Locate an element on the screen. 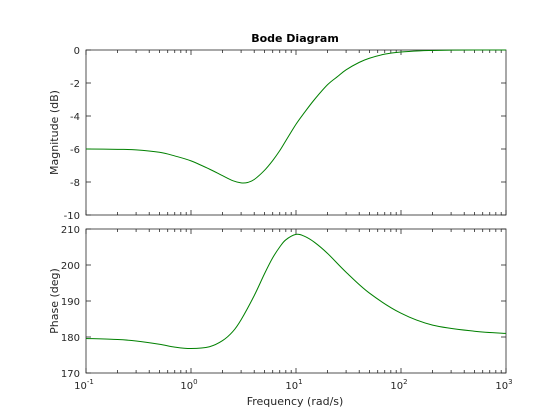 Image resolution: width=560 pixels, height=420 pixels. phase-y-tick-label: 170 is located at coordinates (70, 374).